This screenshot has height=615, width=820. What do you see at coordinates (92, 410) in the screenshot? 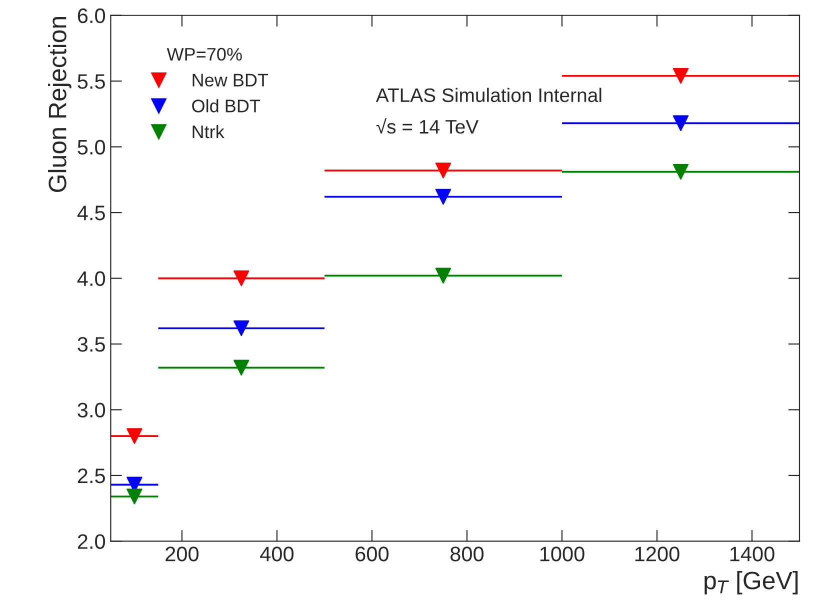
I see `y-tick-label: 3.0` at bounding box center [92, 410].